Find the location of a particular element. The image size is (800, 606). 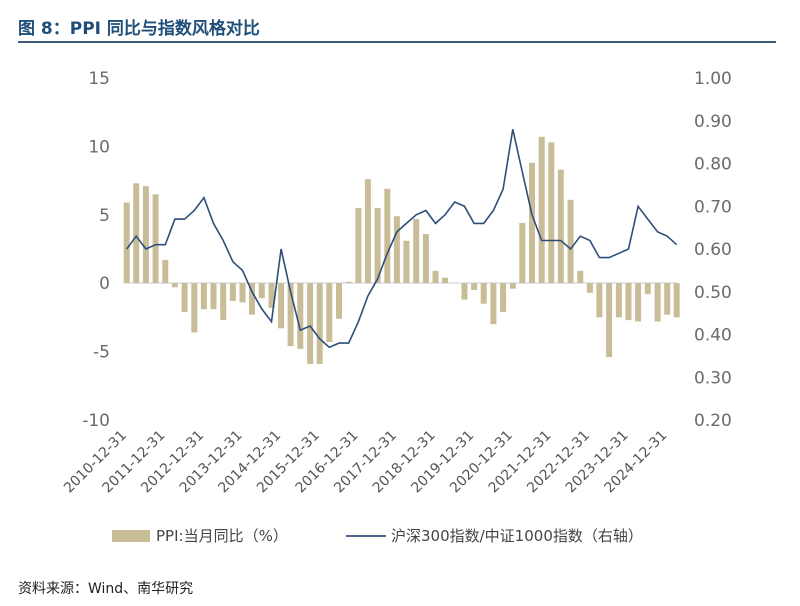

right-axis-tick-label: 0.50 is located at coordinates (713, 293).